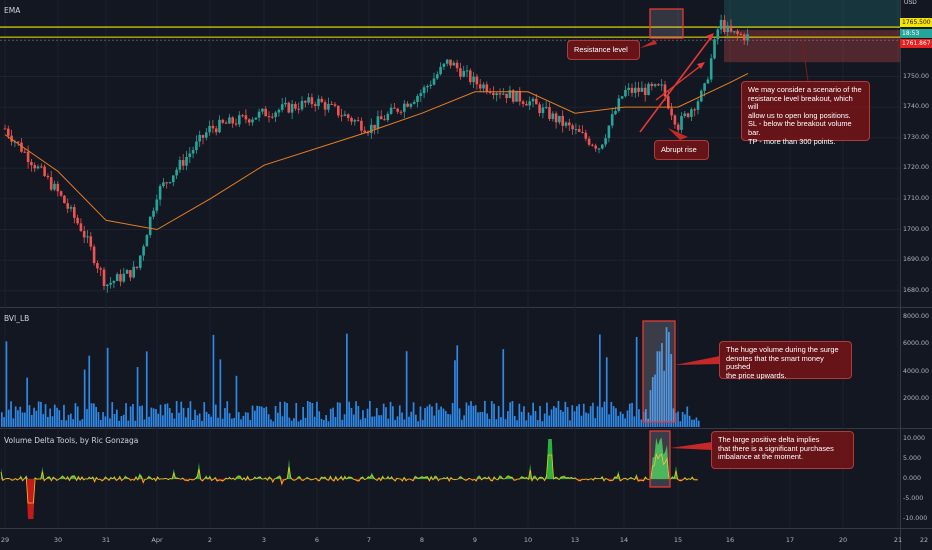 This screenshot has width=932, height=550. What do you see at coordinates (916, 316) in the screenshot?
I see `volume-tick-label: 8000.00` at bounding box center [916, 316].